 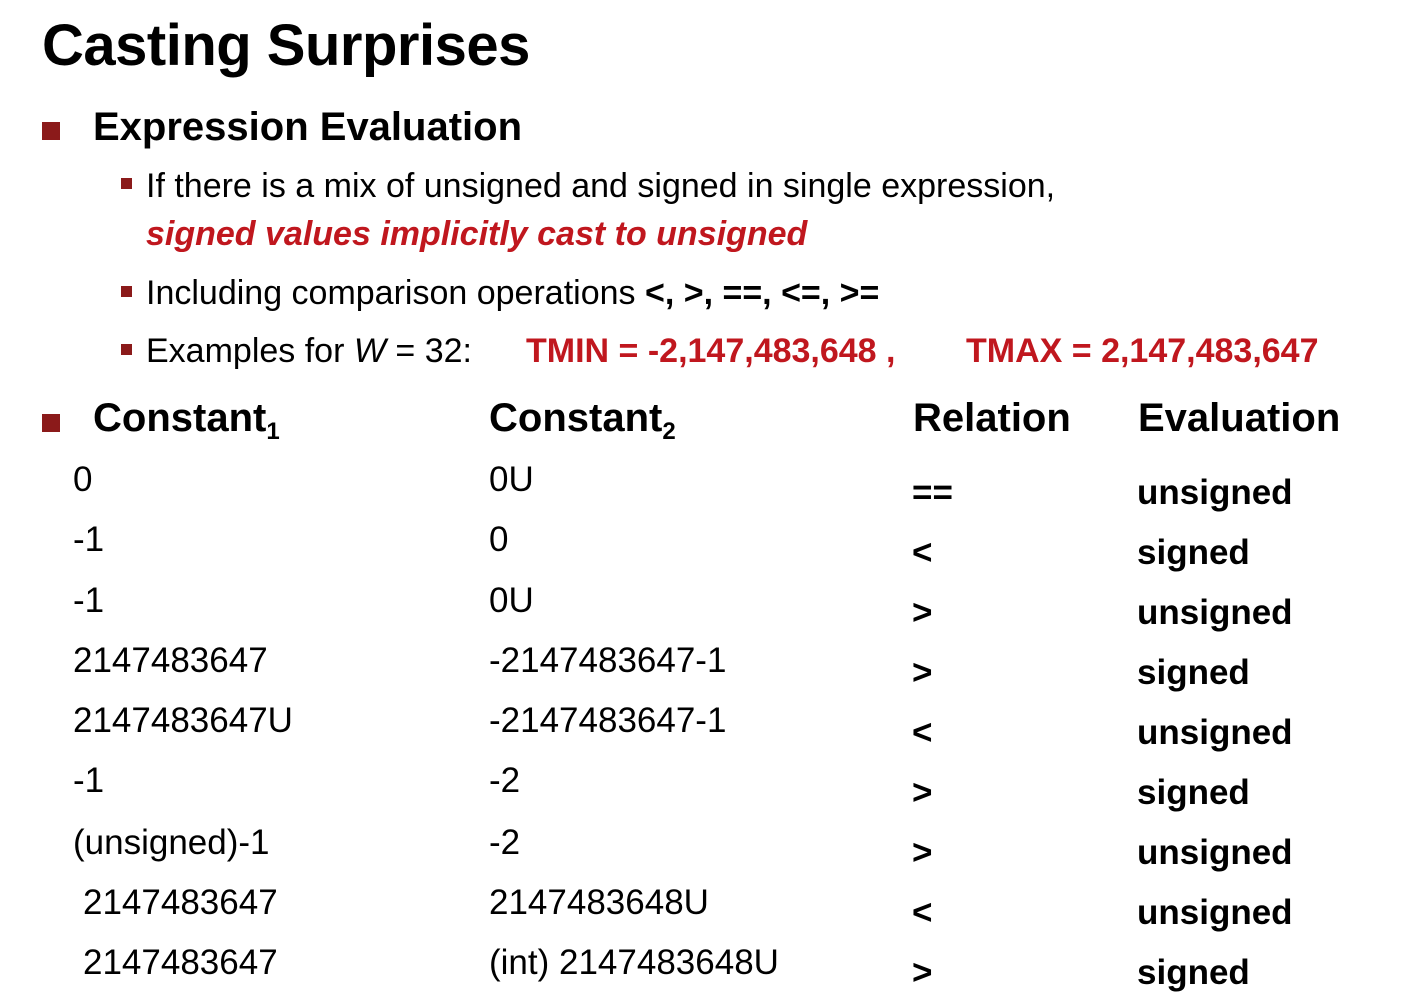 What do you see at coordinates (922, 792) in the screenshot?
I see `row-5-relation: >` at bounding box center [922, 792].